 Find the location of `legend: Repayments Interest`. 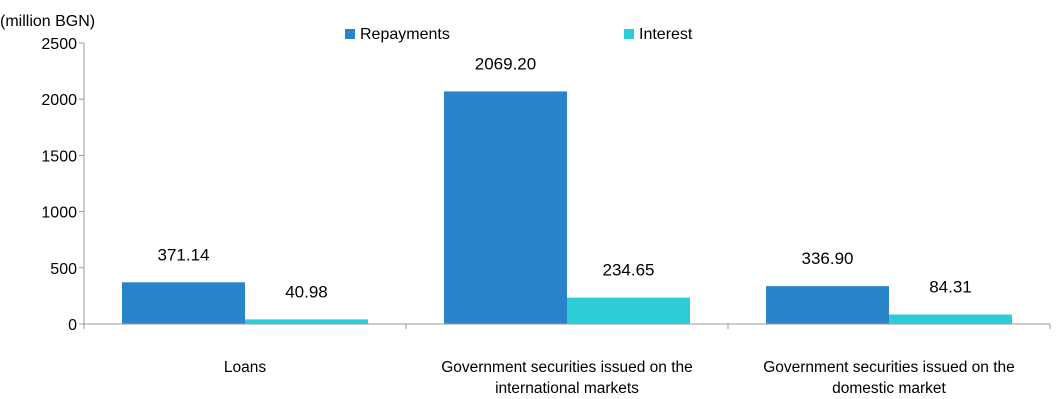

legend: Repayments Interest is located at coordinates (519, 34).